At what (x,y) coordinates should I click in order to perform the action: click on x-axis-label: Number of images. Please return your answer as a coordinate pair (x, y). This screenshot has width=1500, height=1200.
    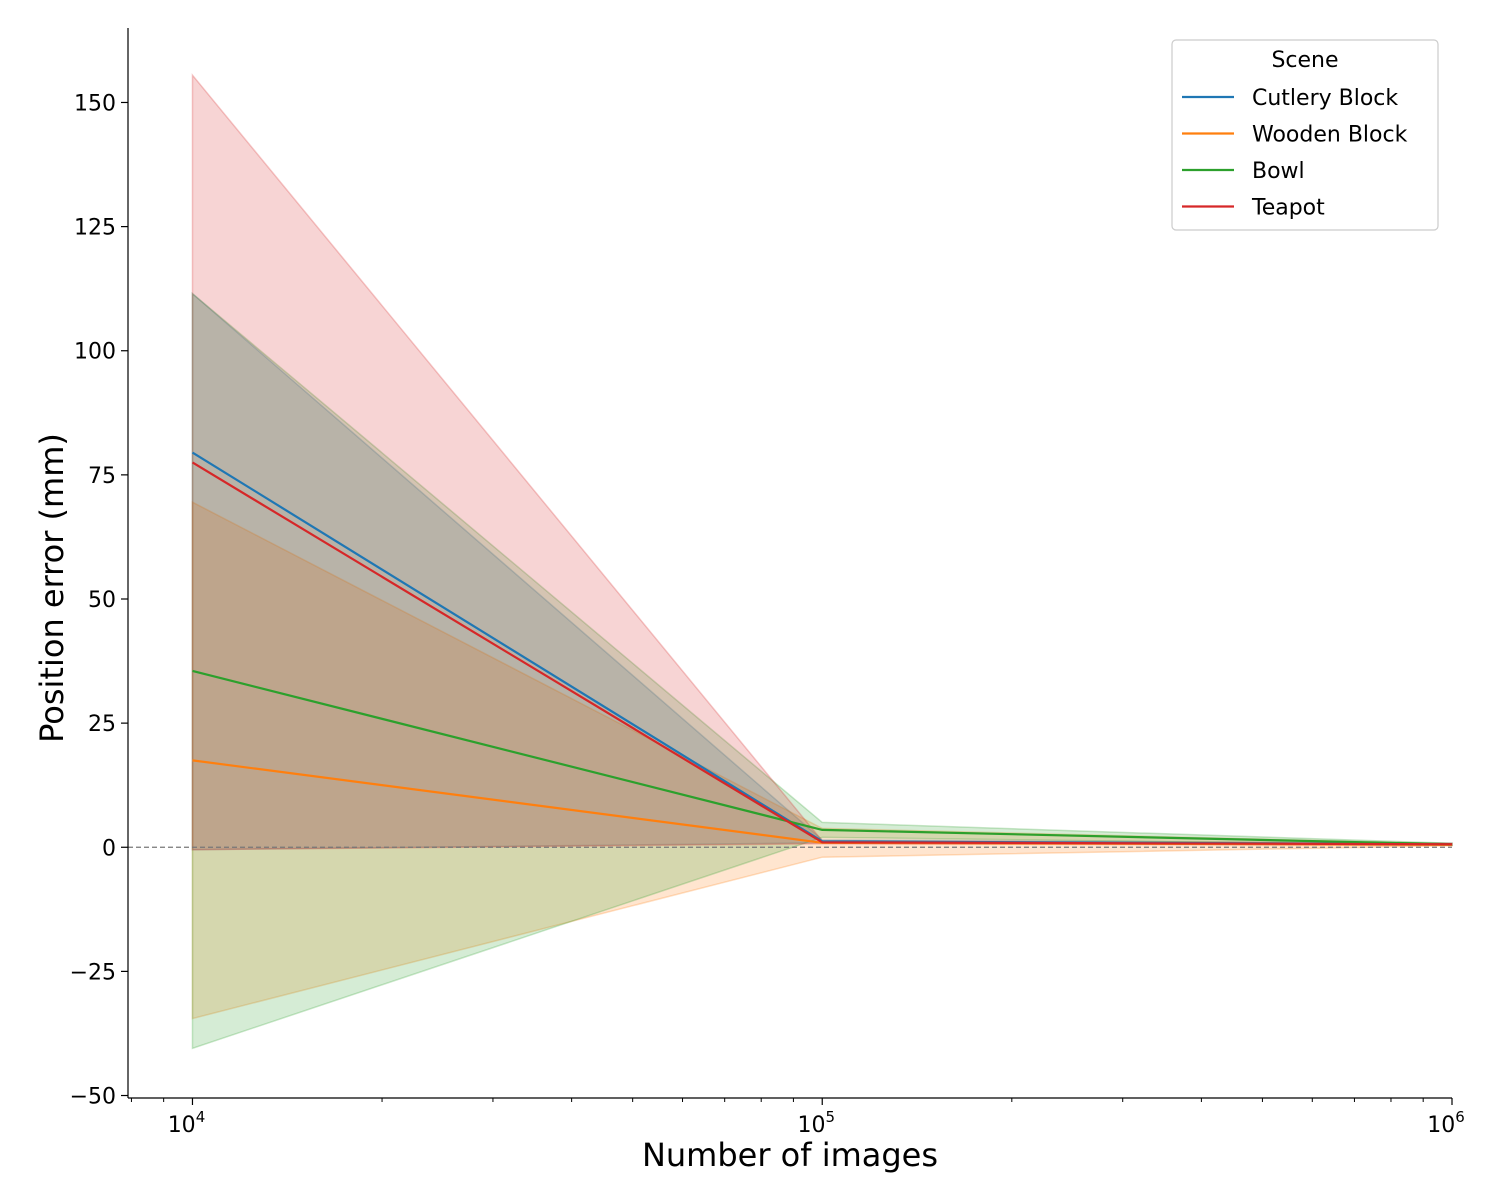
    Looking at the image, I should click on (790, 1155).